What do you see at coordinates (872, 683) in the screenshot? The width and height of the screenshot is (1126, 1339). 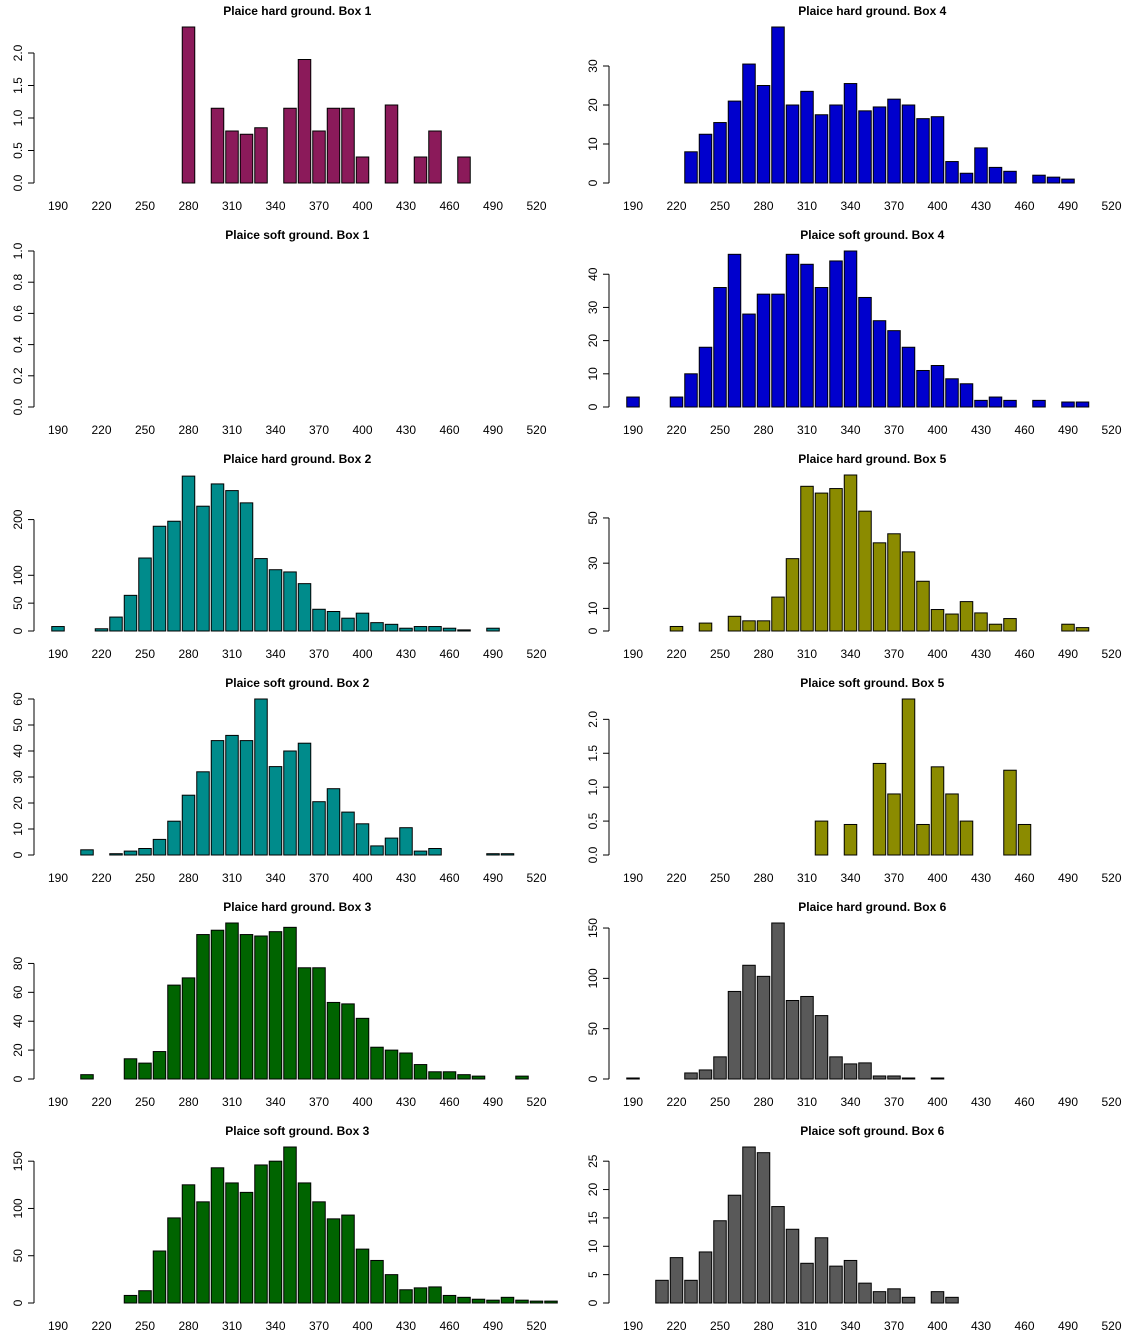 I see `panel-title: Plaice soft ground. Box 5` at bounding box center [872, 683].